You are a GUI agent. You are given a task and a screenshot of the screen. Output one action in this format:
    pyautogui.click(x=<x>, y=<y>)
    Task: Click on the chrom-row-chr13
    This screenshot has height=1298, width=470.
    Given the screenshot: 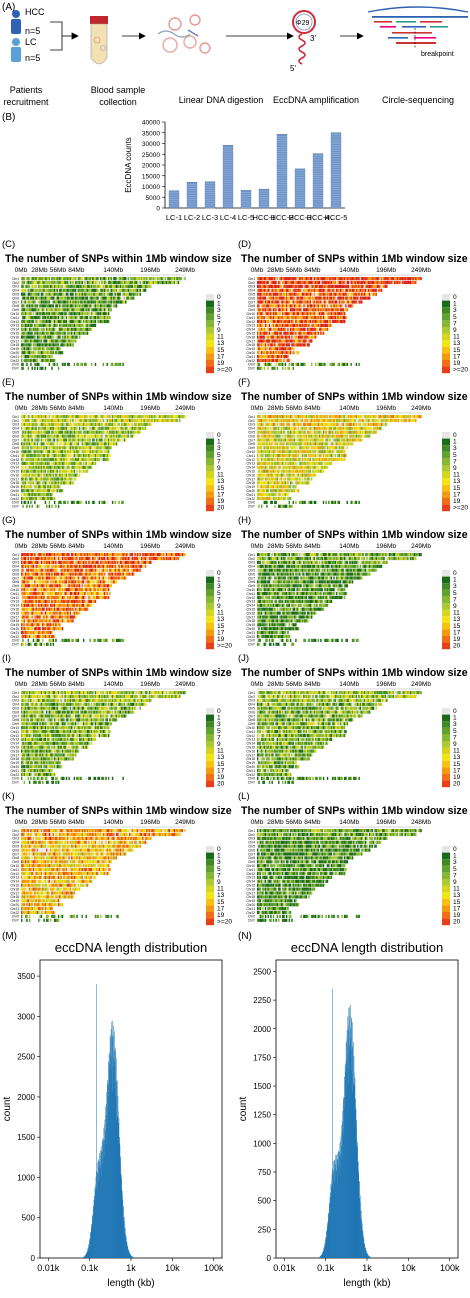 What is the action you would take?
    pyautogui.click(x=59, y=463)
    